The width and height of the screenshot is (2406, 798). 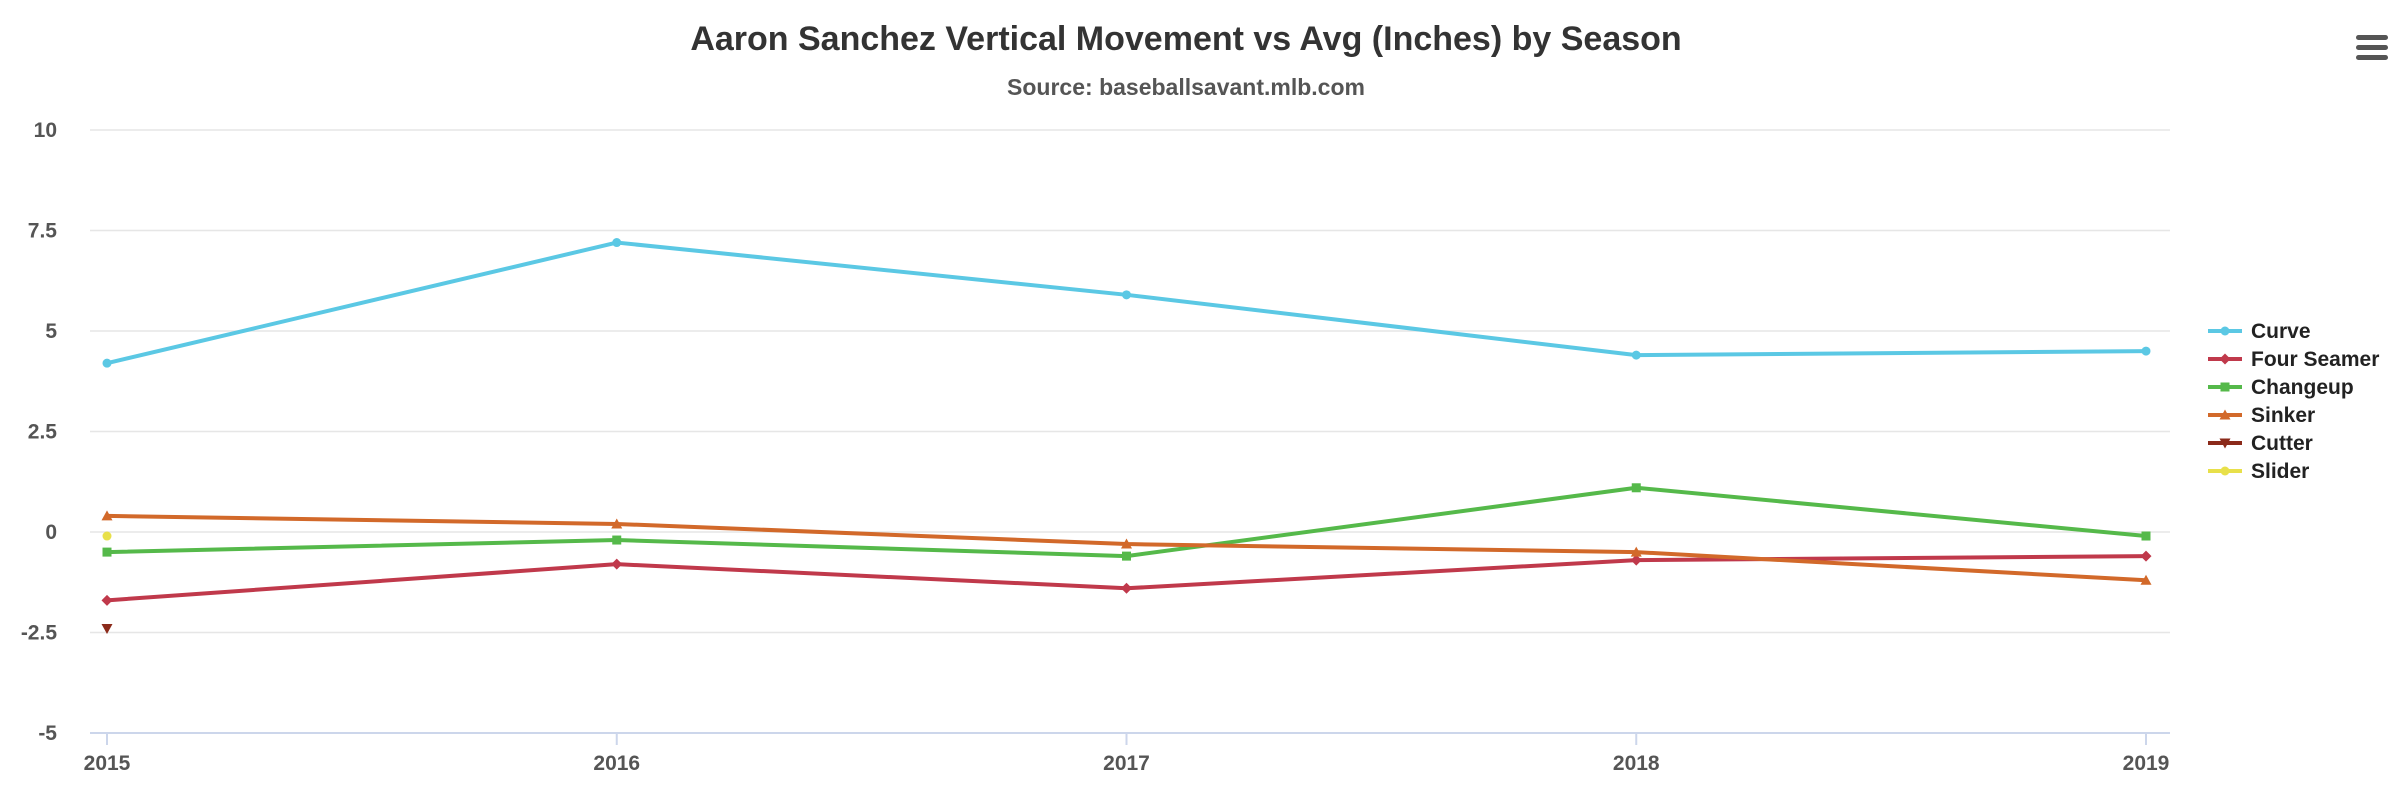 I want to click on legend-item-cutter: Cutter, so click(x=2260, y=443).